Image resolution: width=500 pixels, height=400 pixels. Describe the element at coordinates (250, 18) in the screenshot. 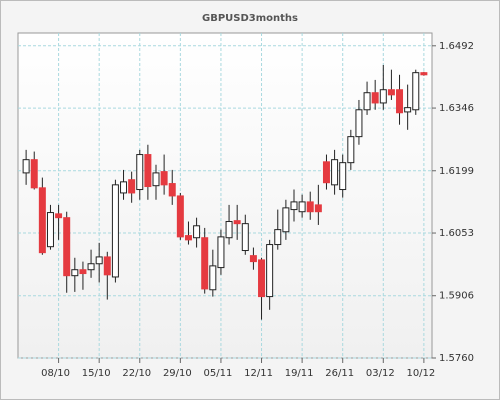

I see `chart-title: GBPUSD3months` at that location.